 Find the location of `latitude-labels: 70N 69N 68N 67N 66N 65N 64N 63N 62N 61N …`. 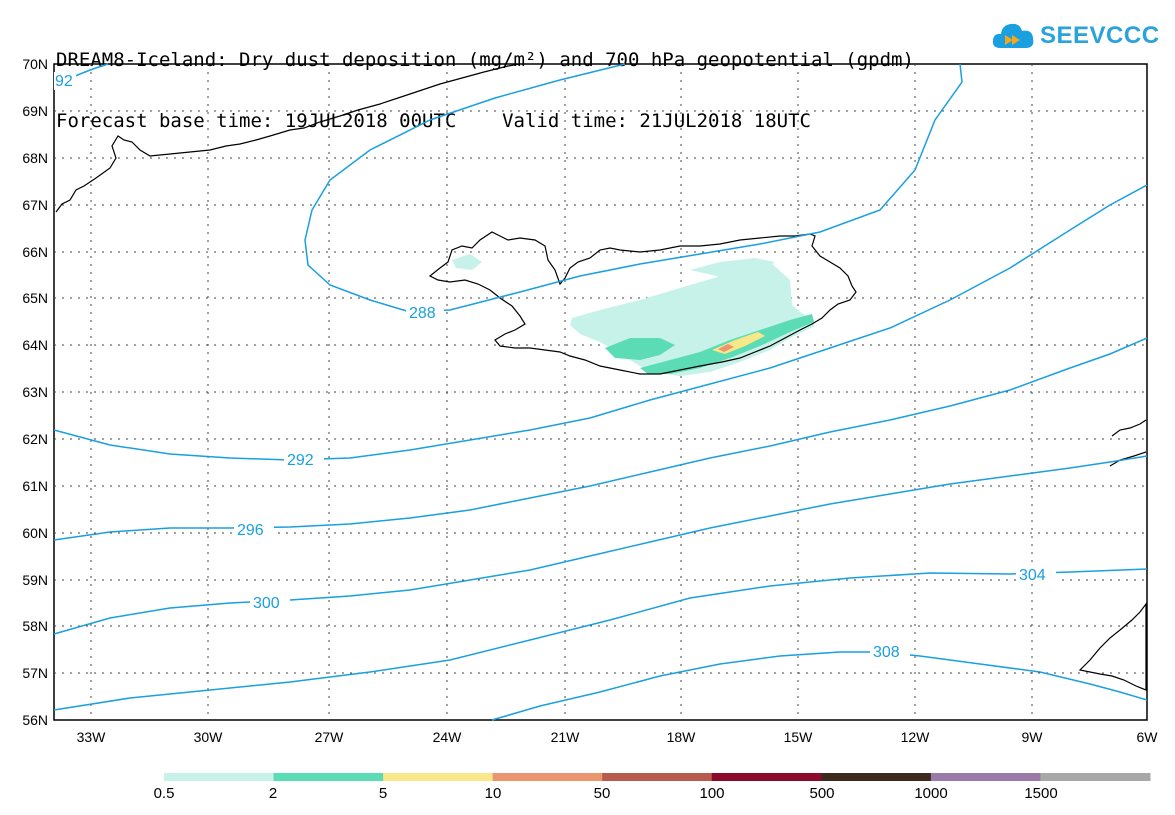

latitude-labels: 70N 69N 68N 67N 66N 65N 64N 63N 62N 61N … is located at coordinates (35, 392).